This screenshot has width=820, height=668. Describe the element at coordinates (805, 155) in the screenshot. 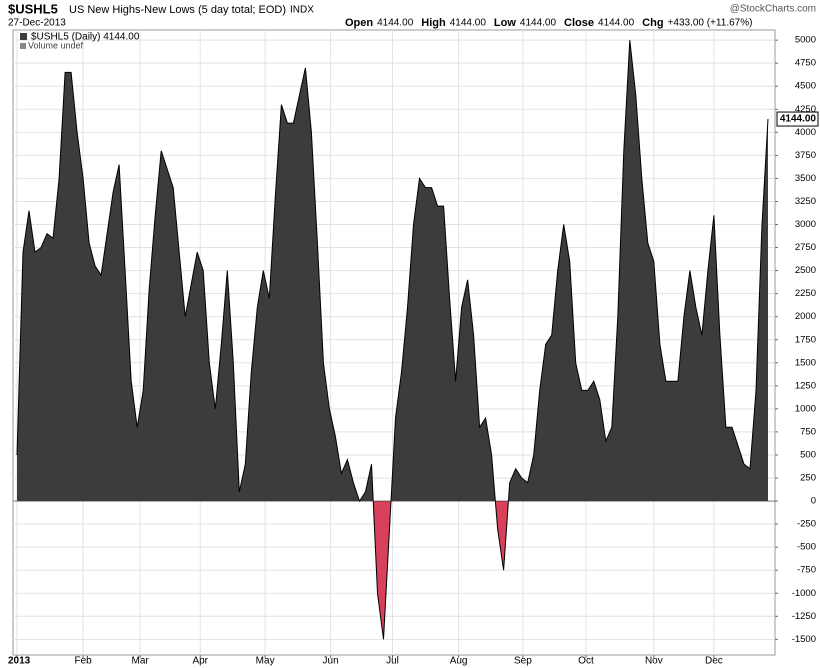

I see `y-tick-label: 3750` at that location.